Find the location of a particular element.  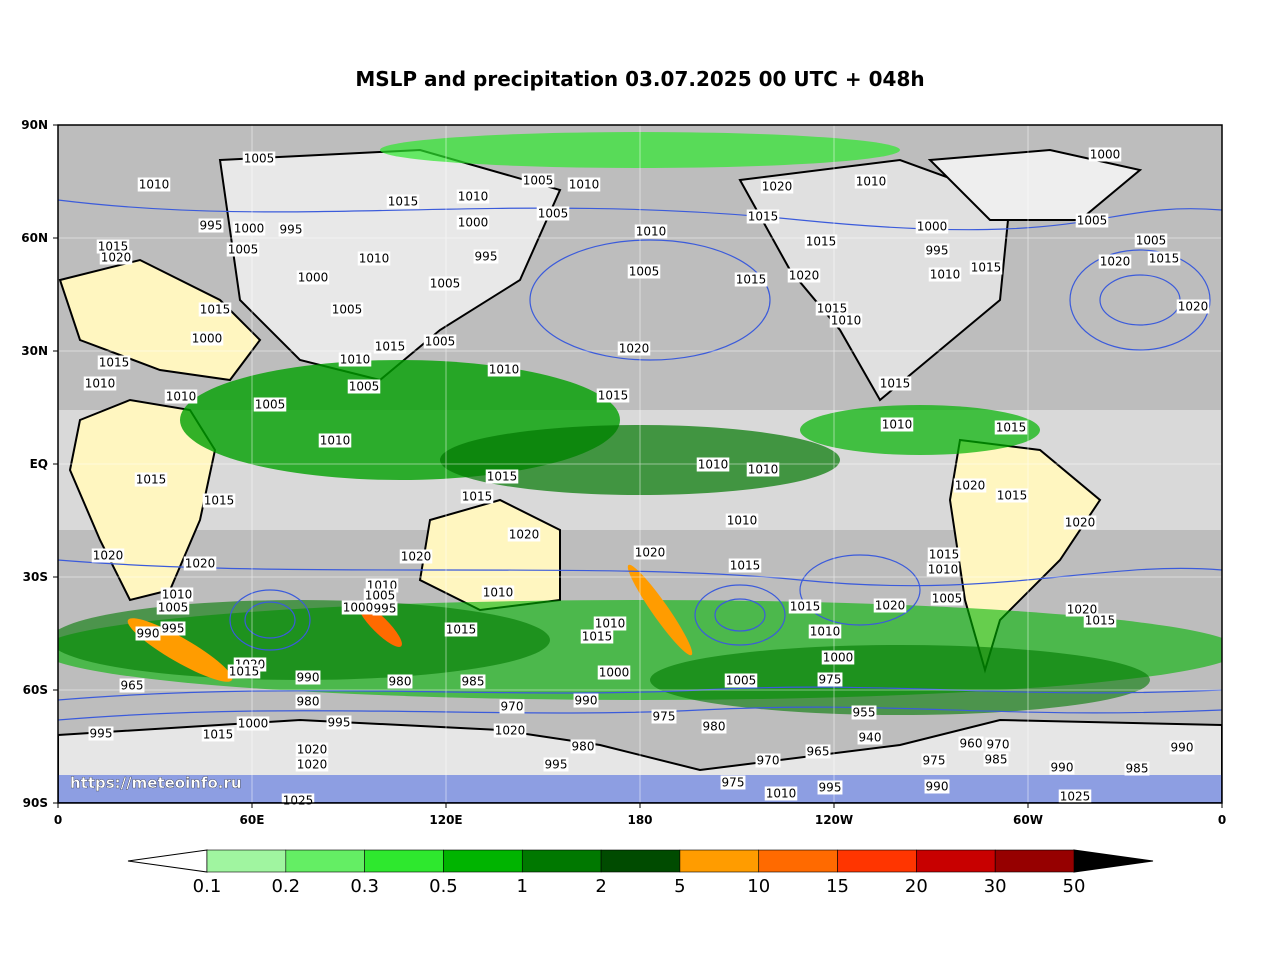

isobar-label: 990 is located at coordinates (308, 677).